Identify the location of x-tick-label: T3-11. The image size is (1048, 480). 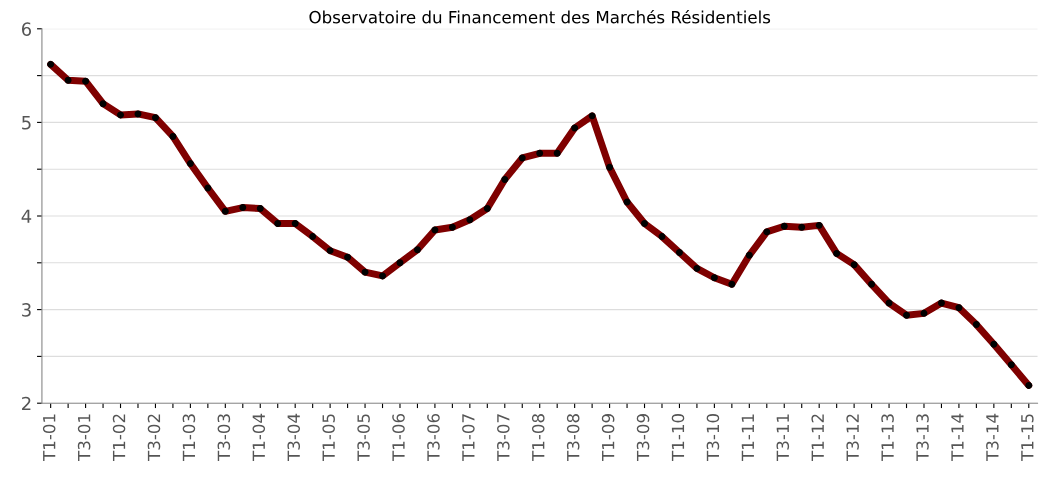
(783, 437).